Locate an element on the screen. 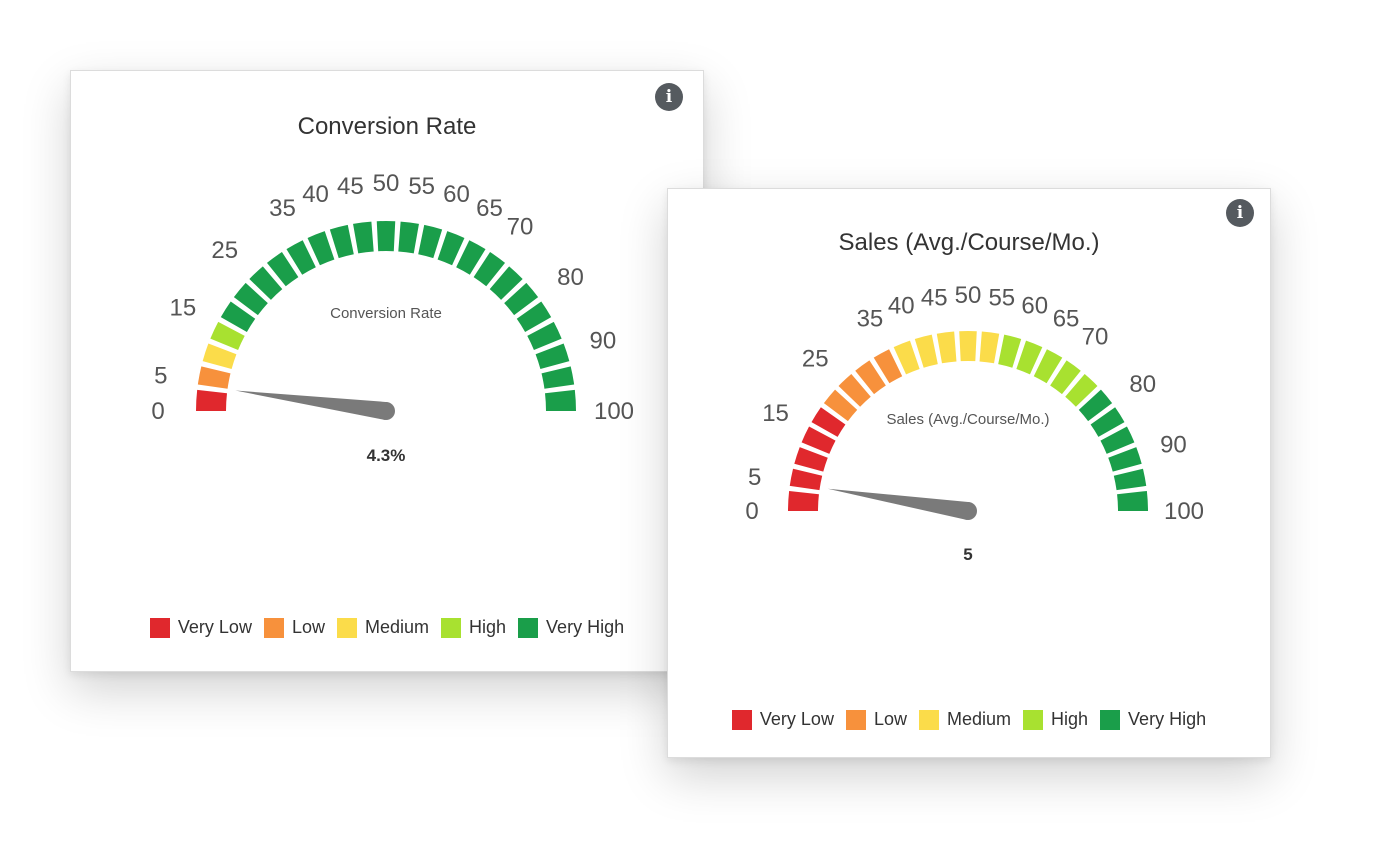  gauge-value-label: 5 is located at coordinates (967, 554).